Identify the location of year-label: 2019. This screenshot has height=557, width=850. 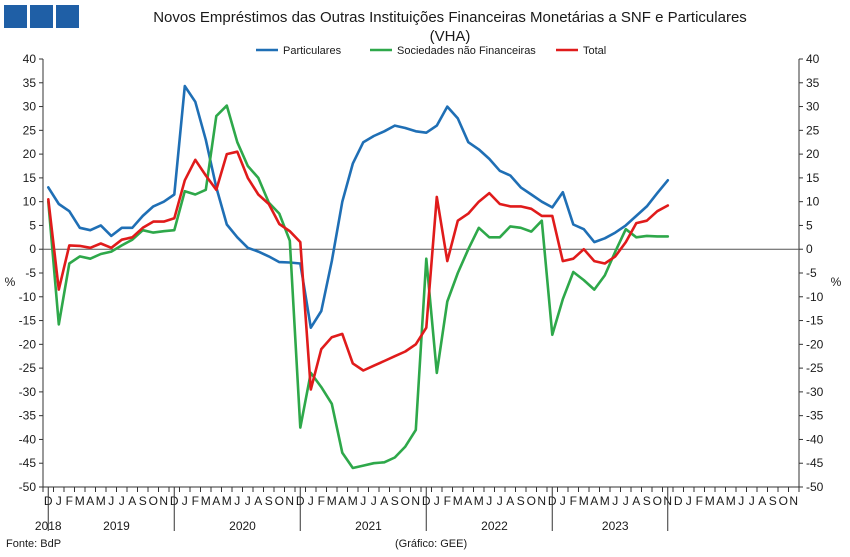
(116, 526).